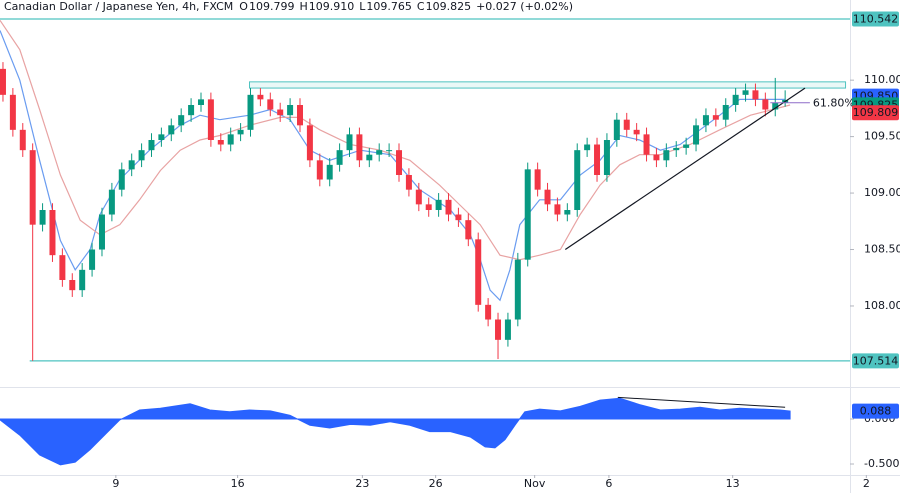 The height and width of the screenshot is (493, 900). What do you see at coordinates (449, 6) in the screenshot?
I see `ohlc-value: 109.825` at bounding box center [449, 6].